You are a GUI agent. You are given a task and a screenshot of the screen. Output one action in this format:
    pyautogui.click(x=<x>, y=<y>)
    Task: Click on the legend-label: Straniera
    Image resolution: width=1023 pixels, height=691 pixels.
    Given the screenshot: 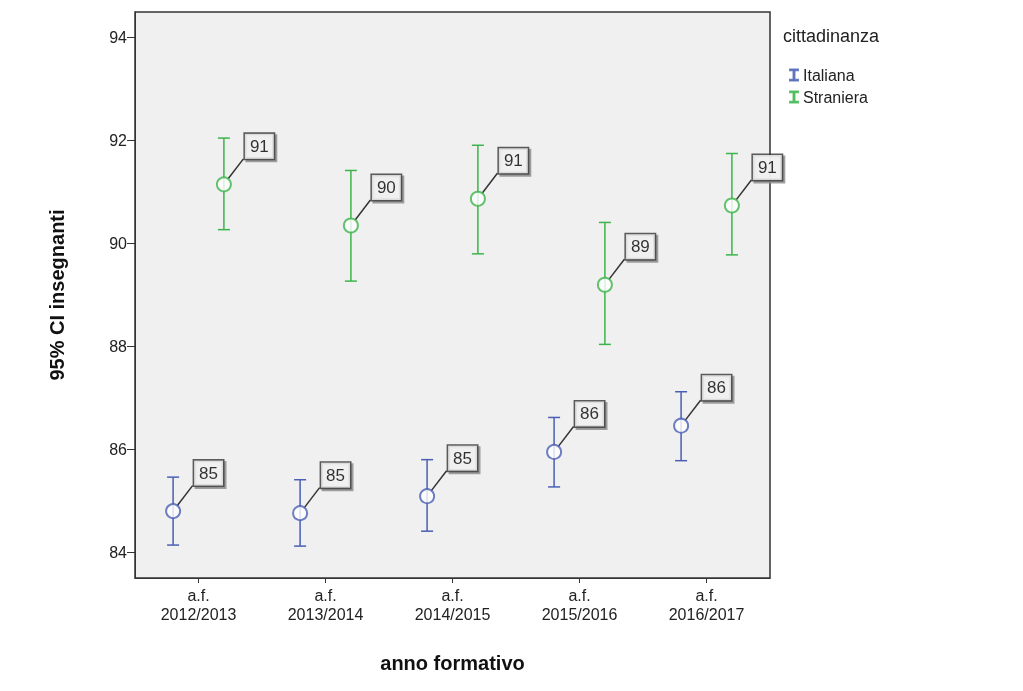 What is the action you would take?
    pyautogui.click(x=836, y=97)
    